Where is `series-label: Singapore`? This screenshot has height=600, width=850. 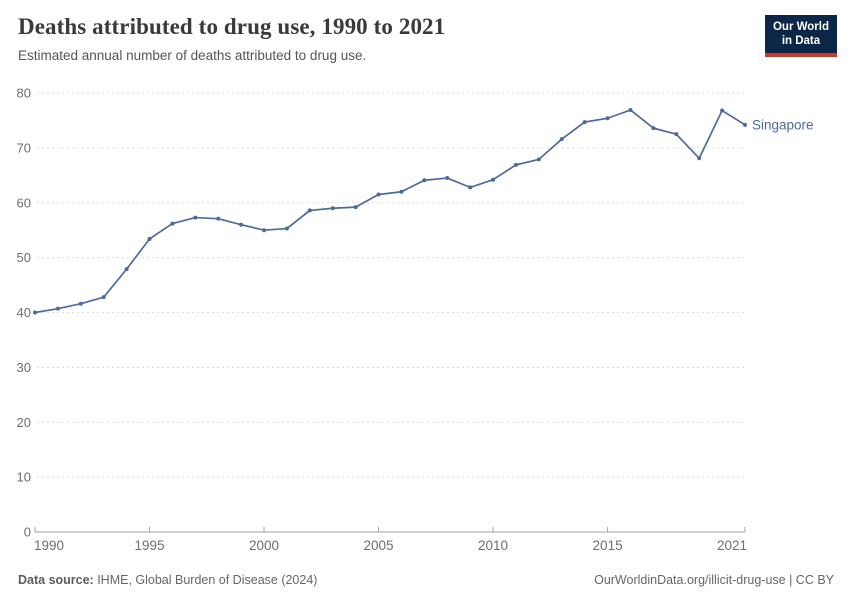
series-label: Singapore is located at coordinates (783, 124).